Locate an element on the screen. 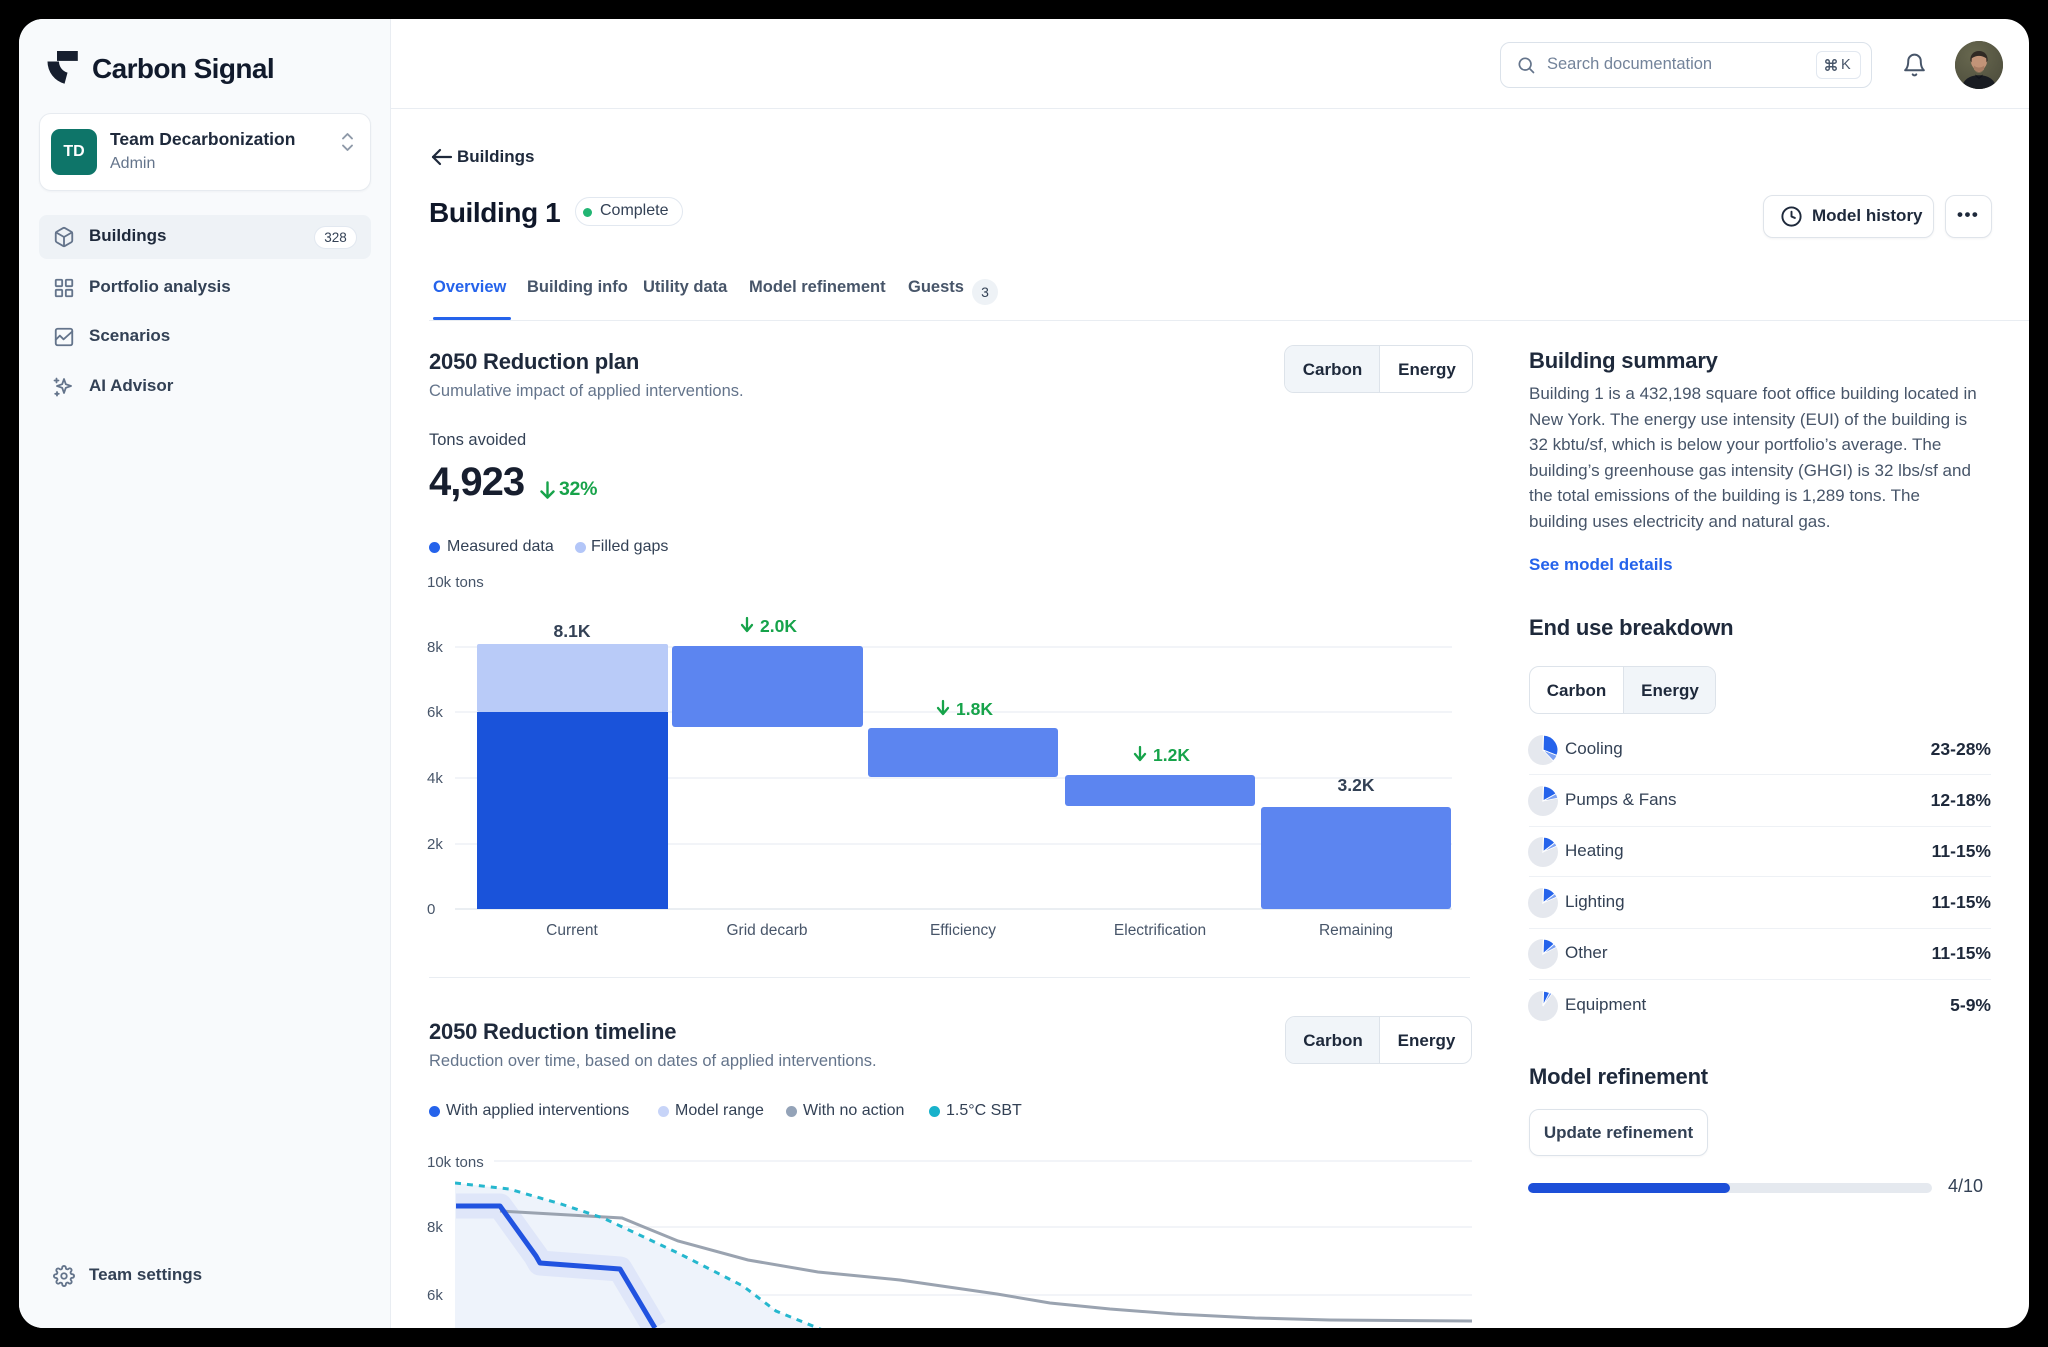 This screenshot has height=1347, width=2048. svg-text: 1.2K is located at coordinates (1171, 755).